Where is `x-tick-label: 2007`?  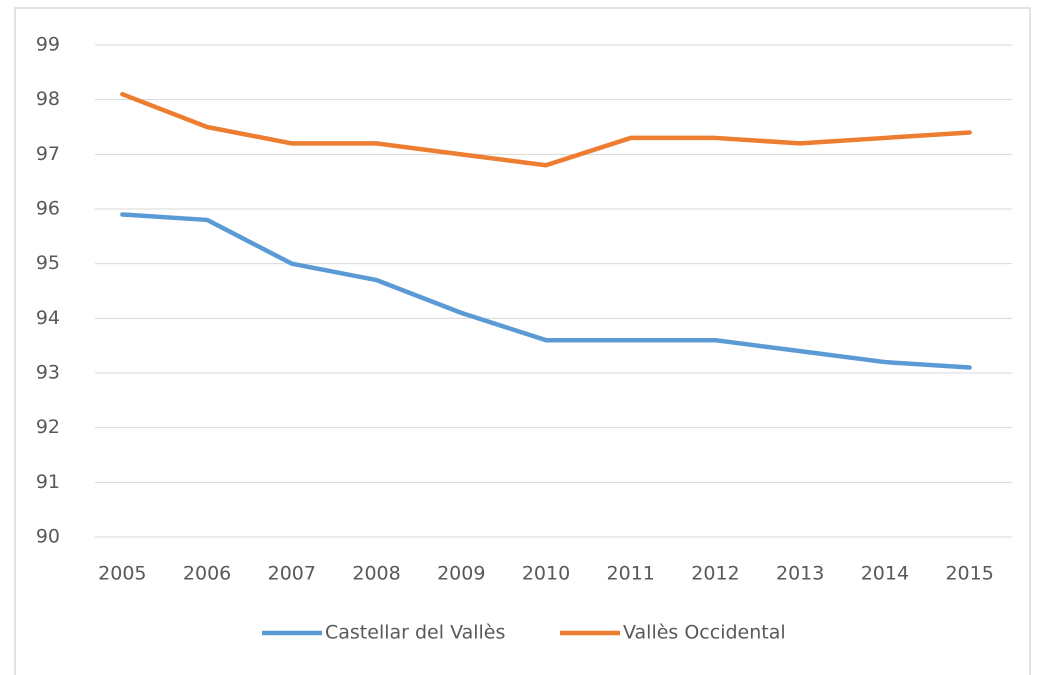 x-tick-label: 2007 is located at coordinates (292, 574).